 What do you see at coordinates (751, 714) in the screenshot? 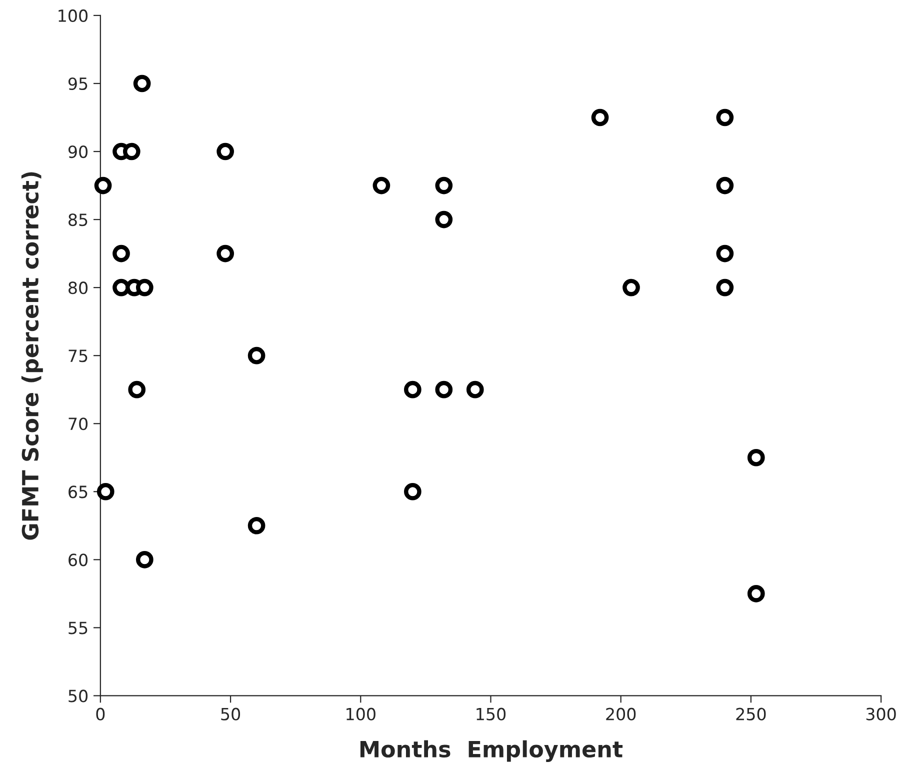
I see `x-tick-label: 250` at bounding box center [751, 714].